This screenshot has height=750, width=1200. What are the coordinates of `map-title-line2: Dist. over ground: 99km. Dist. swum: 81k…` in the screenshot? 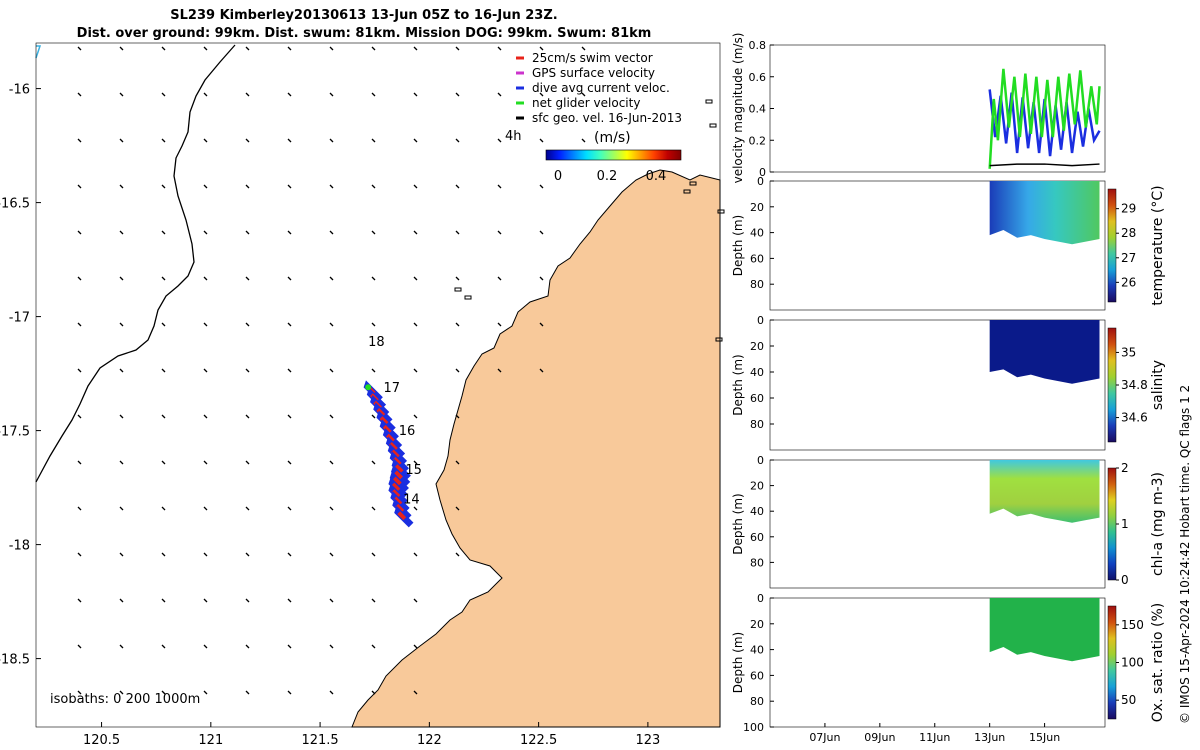 It's located at (364, 33).